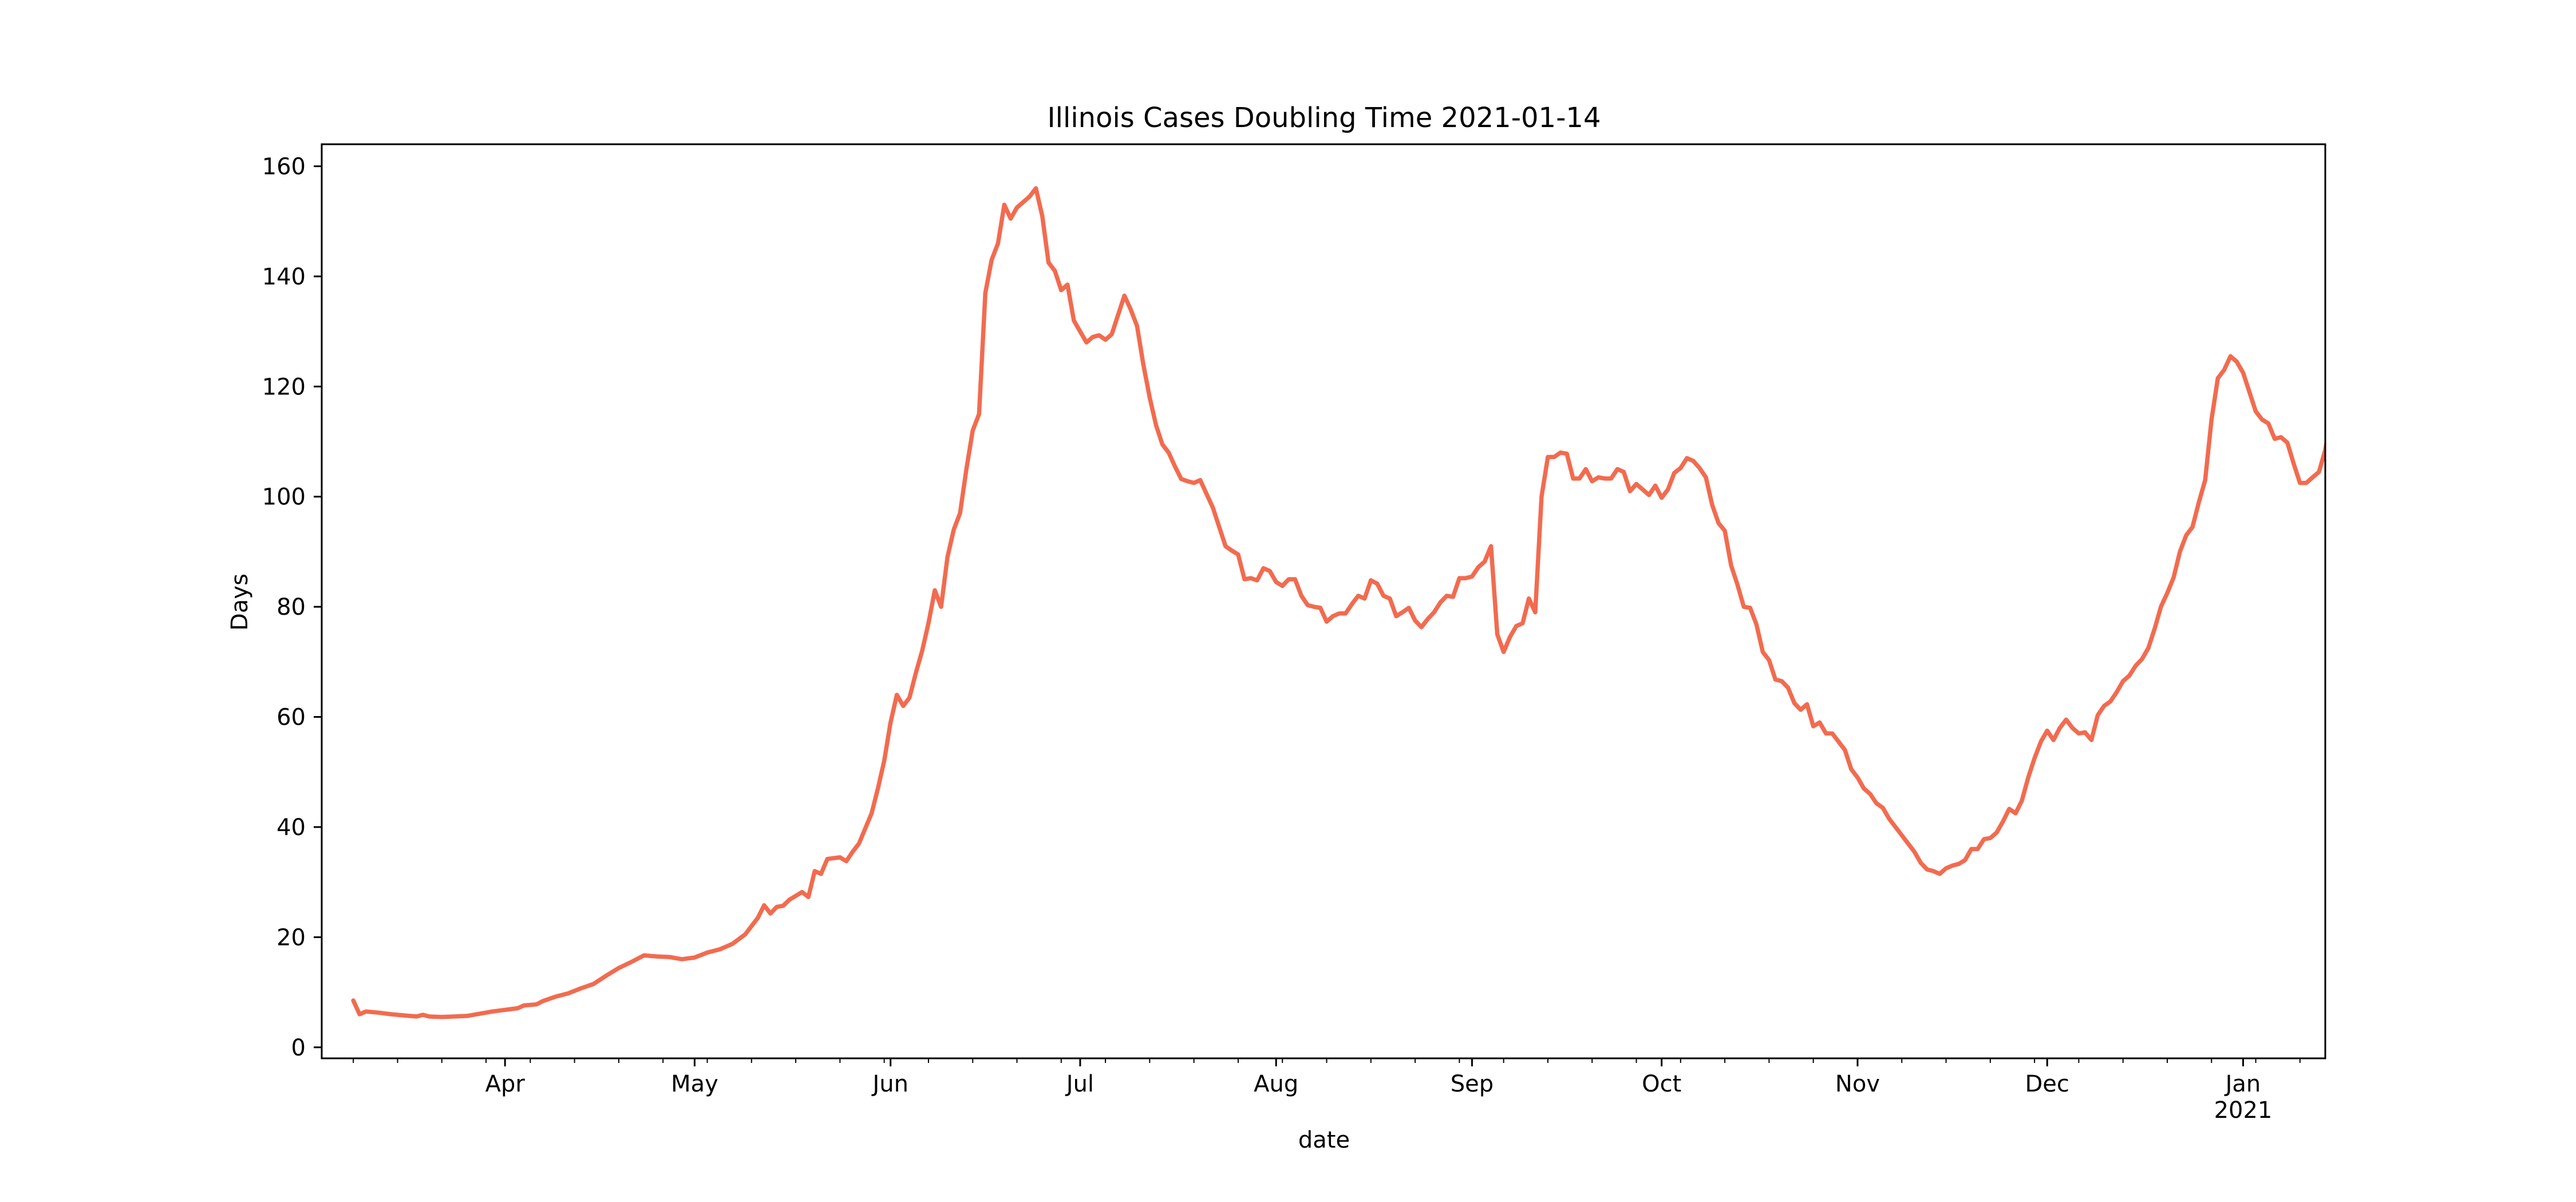  I want to click on y-tick-label: 40, so click(291, 828).